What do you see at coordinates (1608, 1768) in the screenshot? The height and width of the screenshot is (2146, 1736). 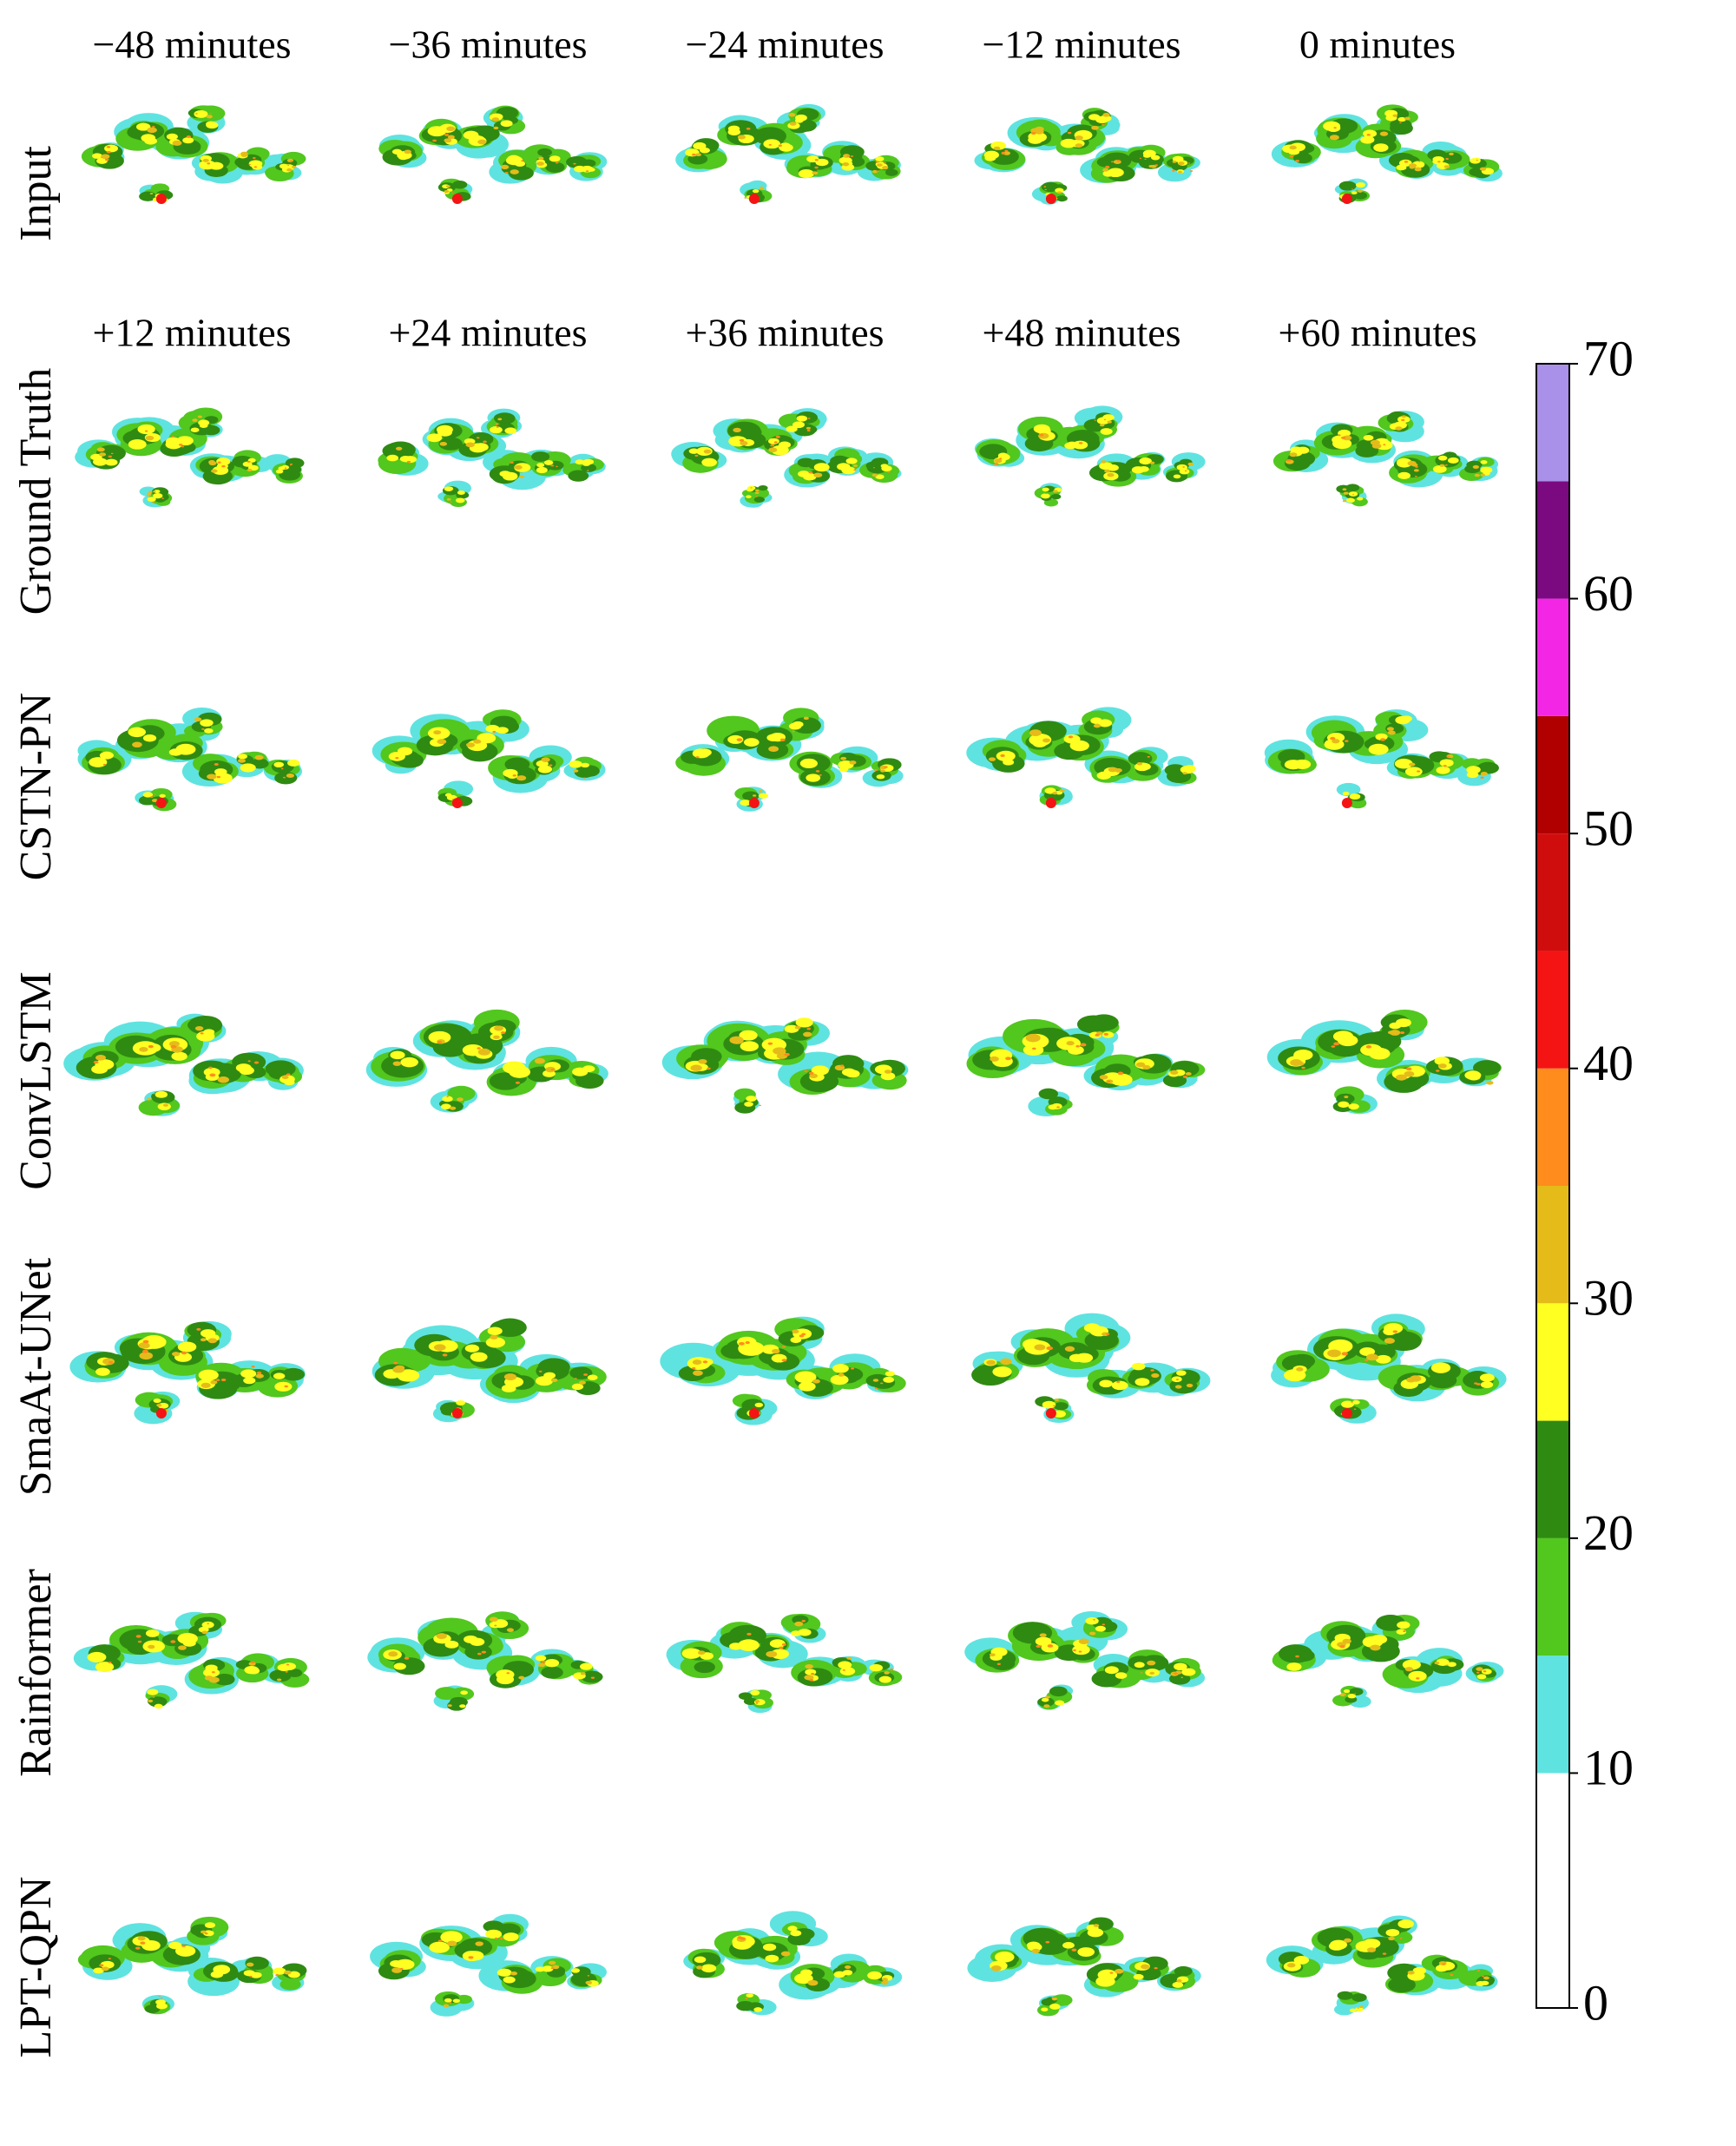 I see `colorbar-tick-label: 10` at bounding box center [1608, 1768].